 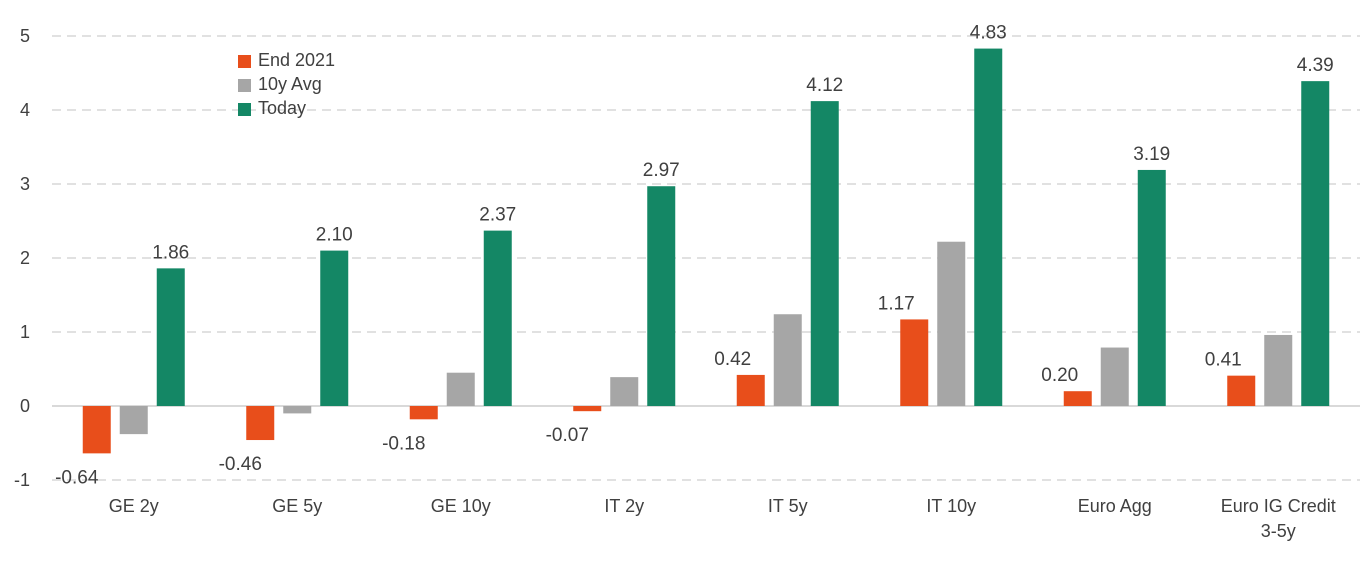 What do you see at coordinates (824, 85) in the screenshot?
I see `data-label: 4.12` at bounding box center [824, 85].